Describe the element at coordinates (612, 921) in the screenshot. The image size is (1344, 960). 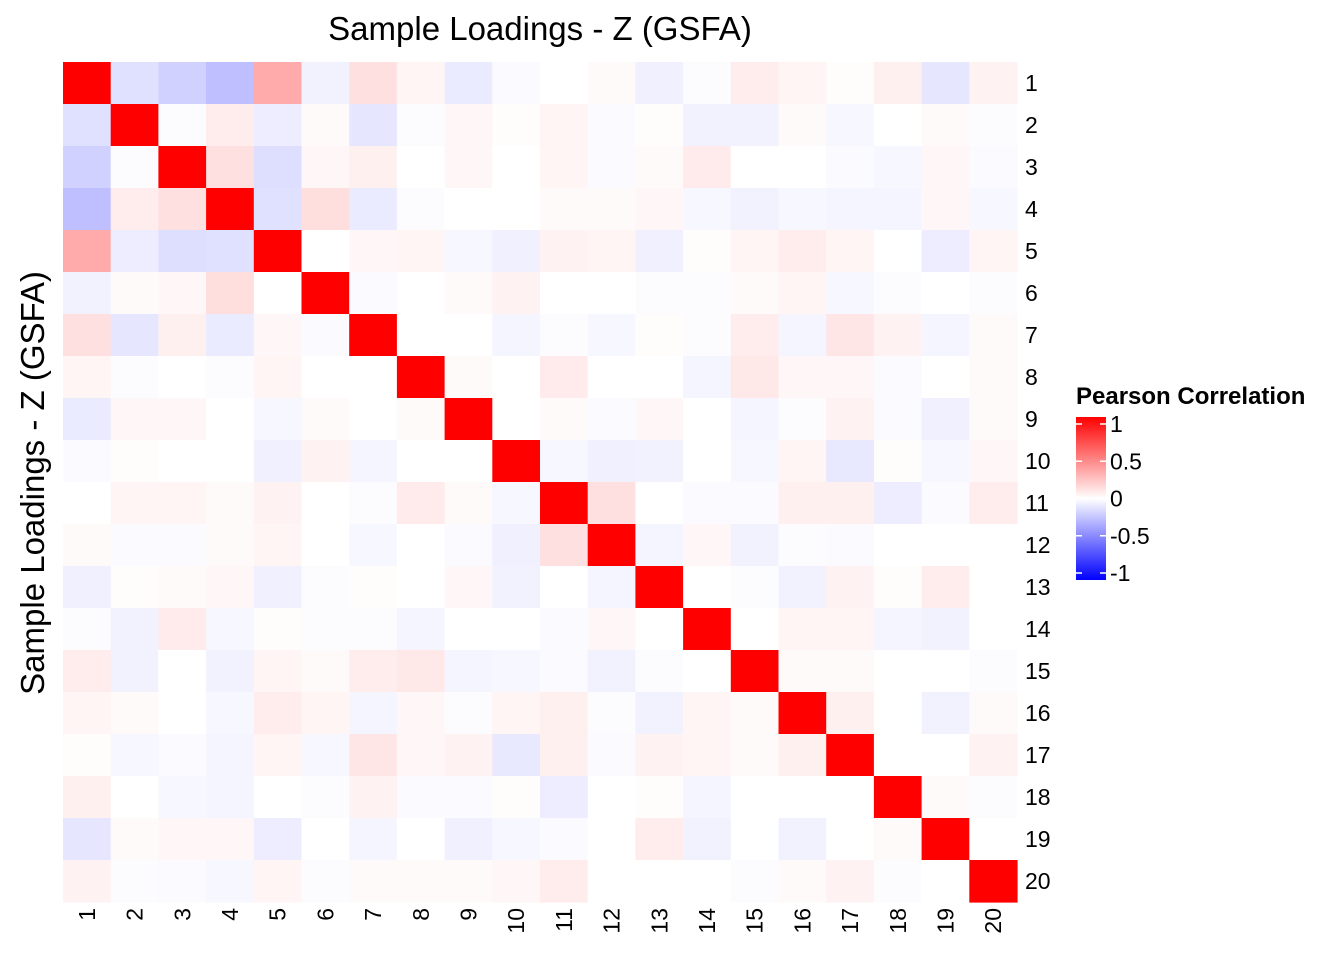
I see `x-tick-label: 12` at that location.